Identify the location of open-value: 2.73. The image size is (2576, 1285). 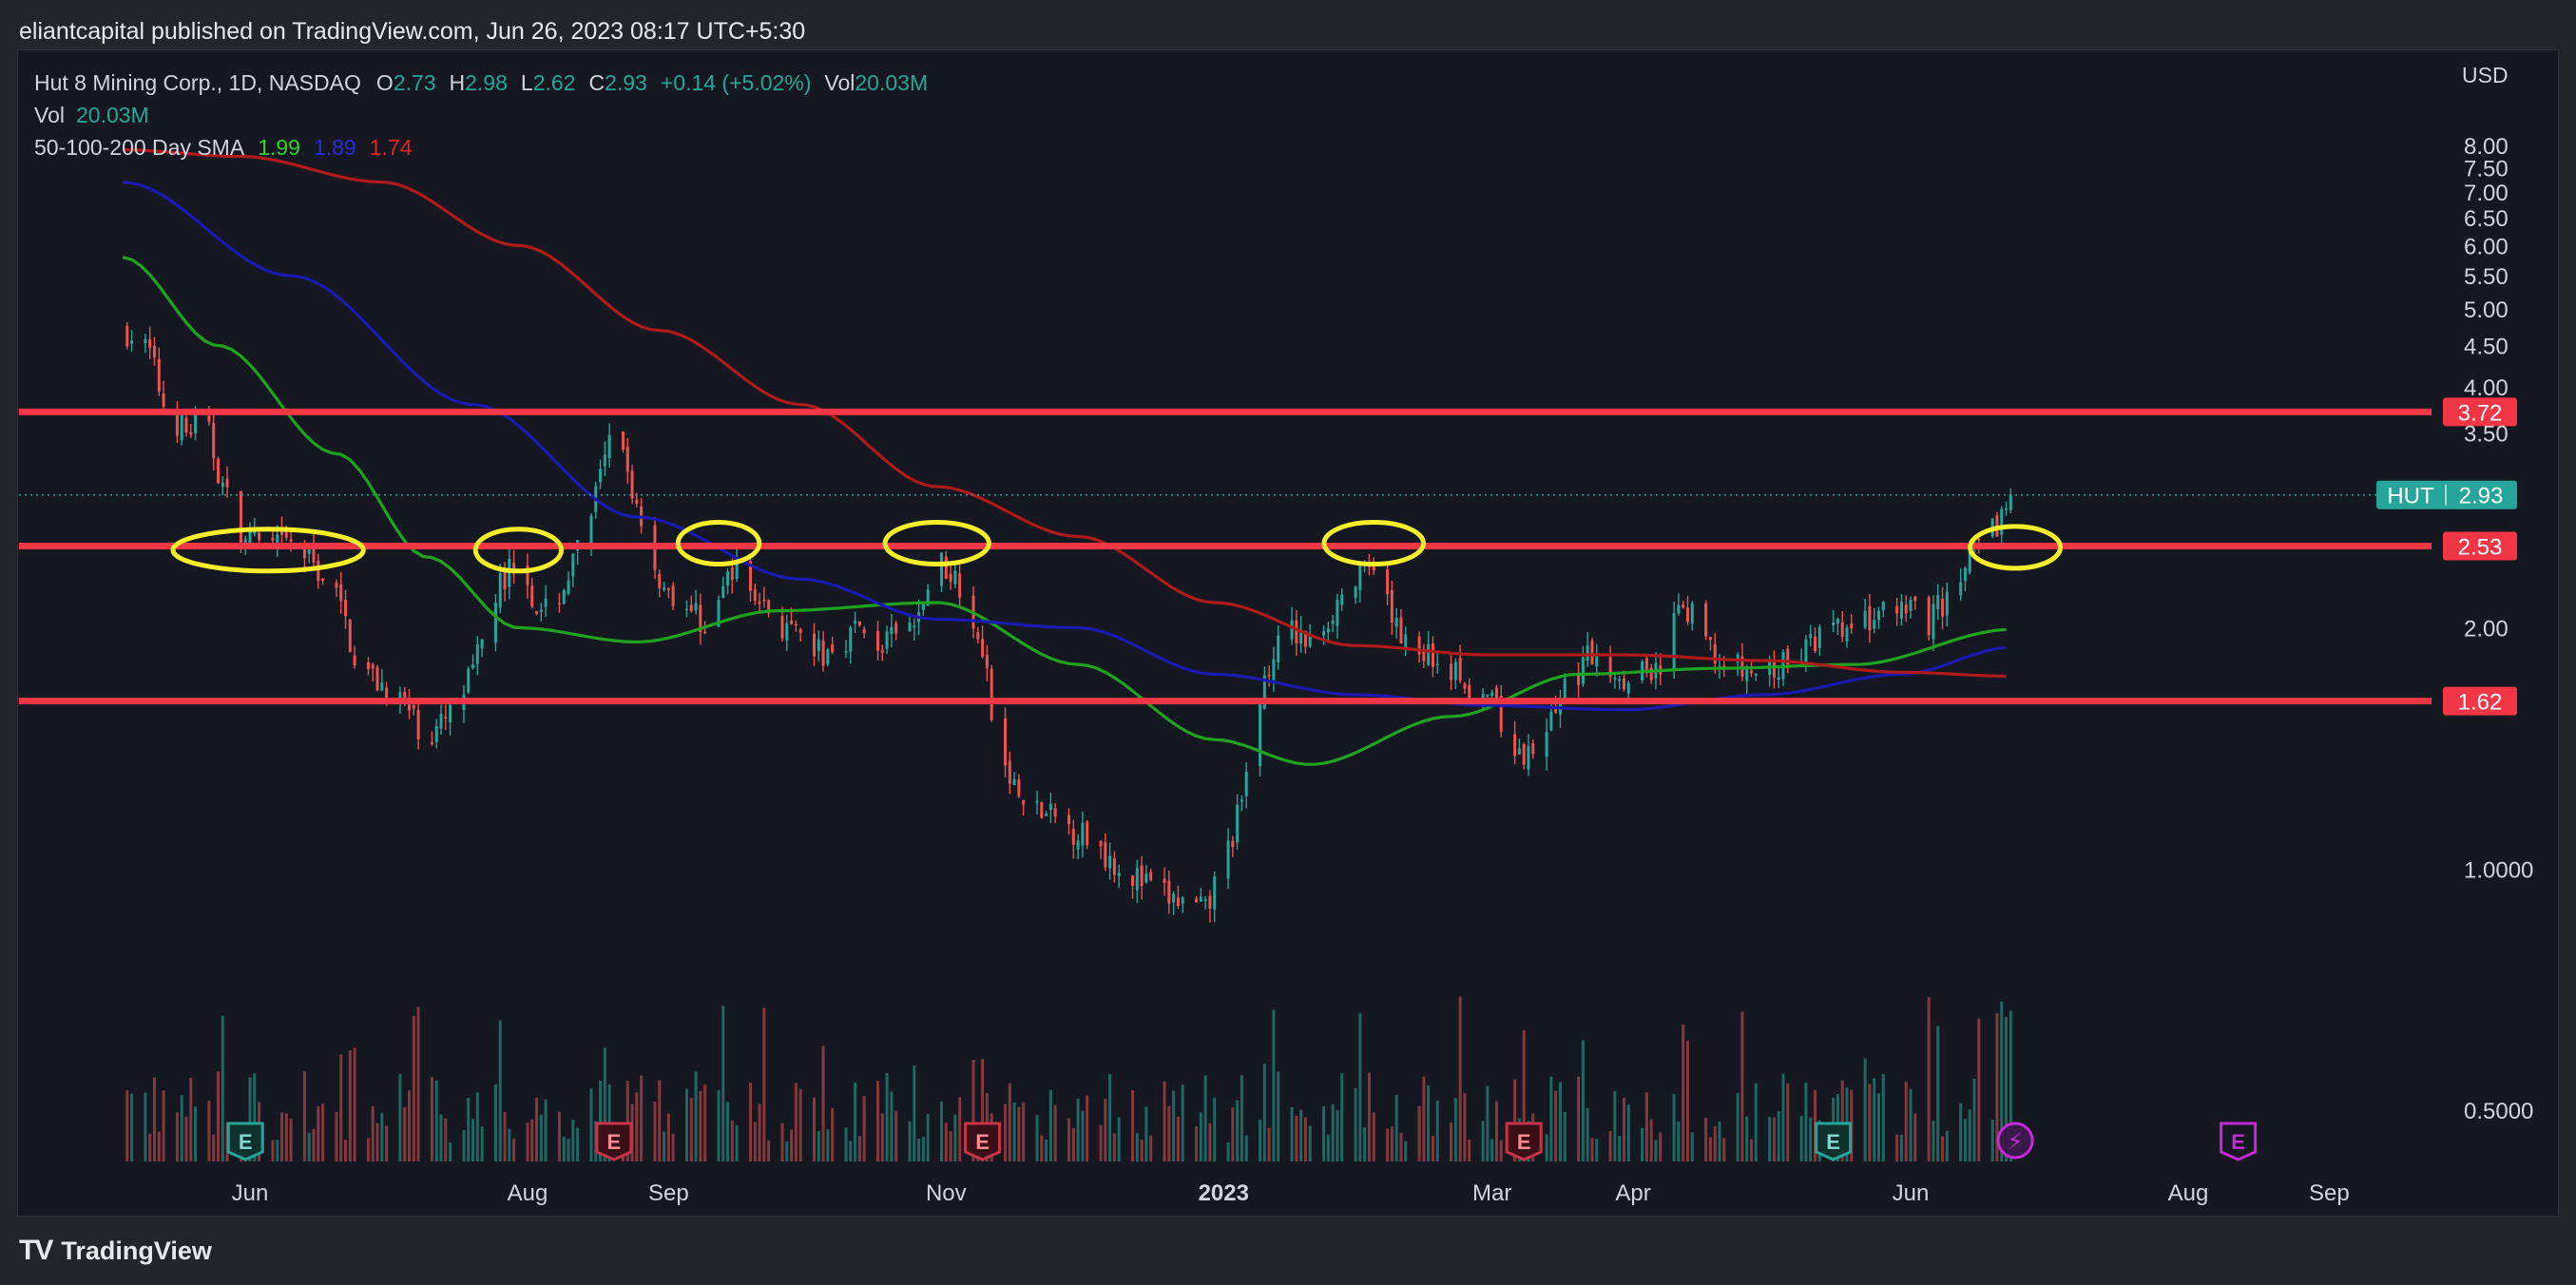
(415, 82).